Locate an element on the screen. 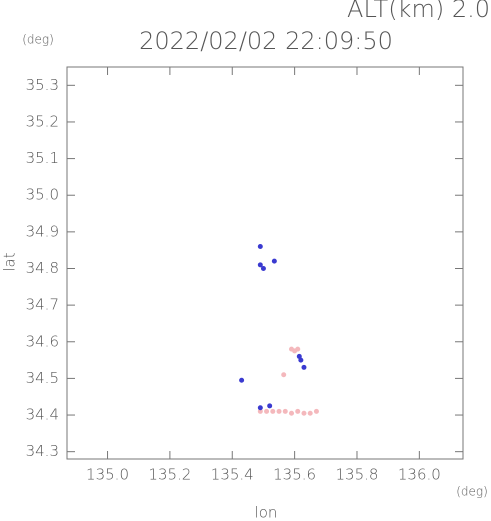 The height and width of the screenshot is (521, 491). x-axis-unit: (deg) is located at coordinates (472, 492).